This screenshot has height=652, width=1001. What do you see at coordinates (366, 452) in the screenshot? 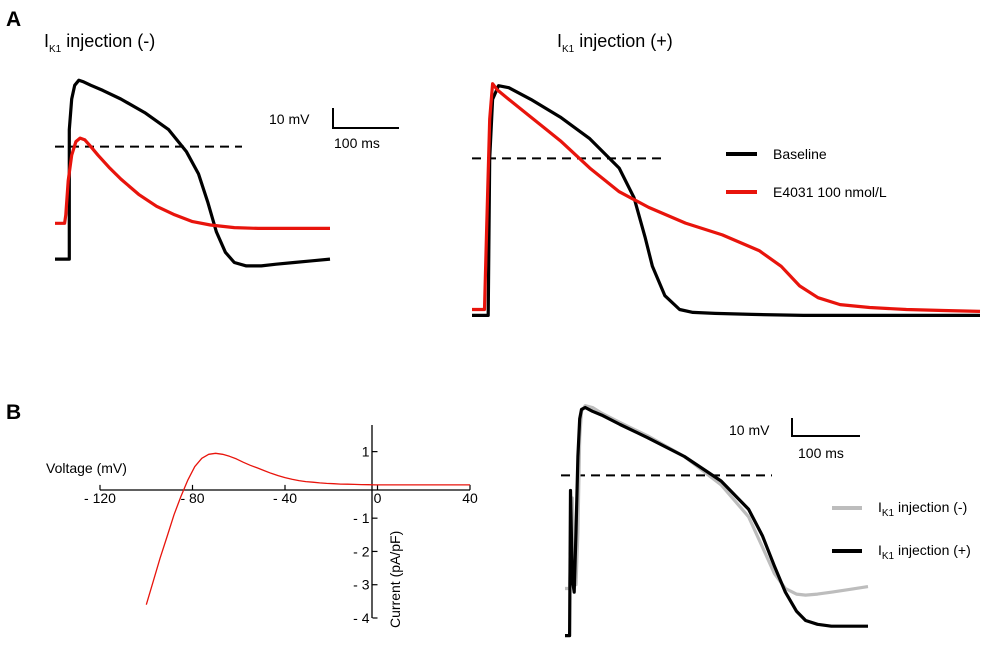
I see `iv-ytick-label: 1` at bounding box center [366, 452].